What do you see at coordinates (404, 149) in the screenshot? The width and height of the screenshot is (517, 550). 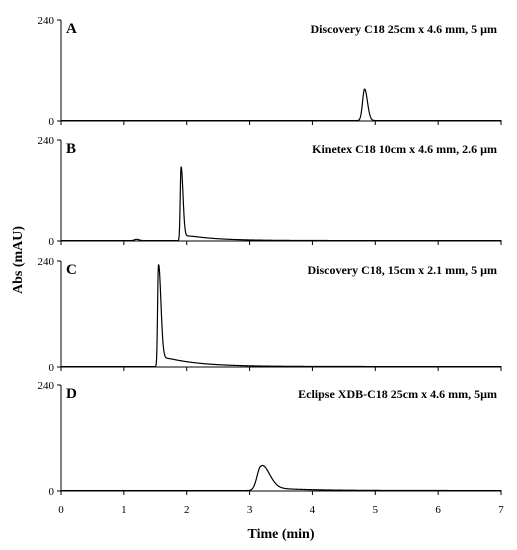 I see `panel-b-title: Kinetex C18 10cm x 4.6 mm, 2.6 µm` at bounding box center [404, 149].